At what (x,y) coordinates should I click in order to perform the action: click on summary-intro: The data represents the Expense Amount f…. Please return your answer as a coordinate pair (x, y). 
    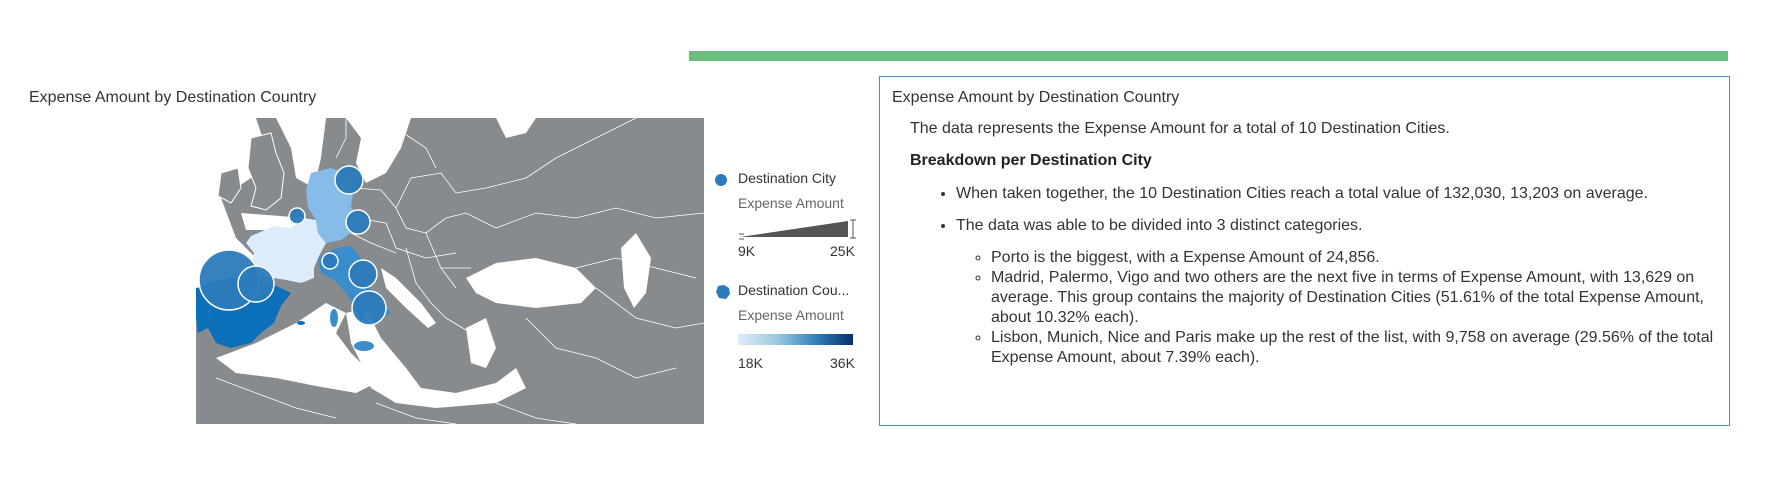
    Looking at the image, I should click on (1180, 128).